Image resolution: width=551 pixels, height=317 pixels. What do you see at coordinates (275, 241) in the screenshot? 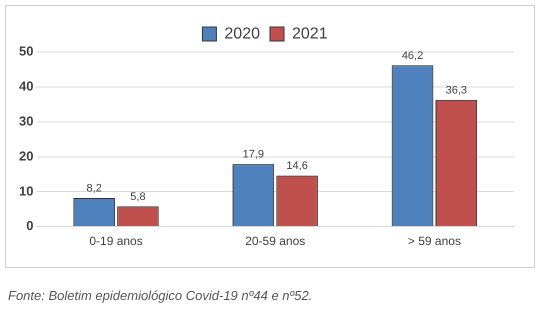
I see `x-tick-label: 20-59 anos` at bounding box center [275, 241].